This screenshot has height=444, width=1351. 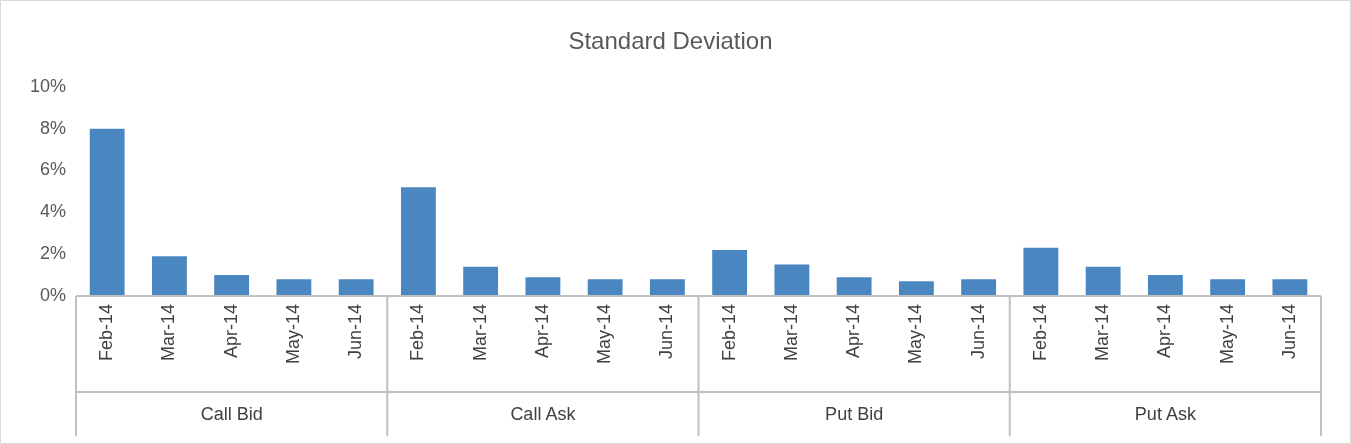 What do you see at coordinates (1165, 413) in the screenshot?
I see `text: Put Ask` at bounding box center [1165, 413].